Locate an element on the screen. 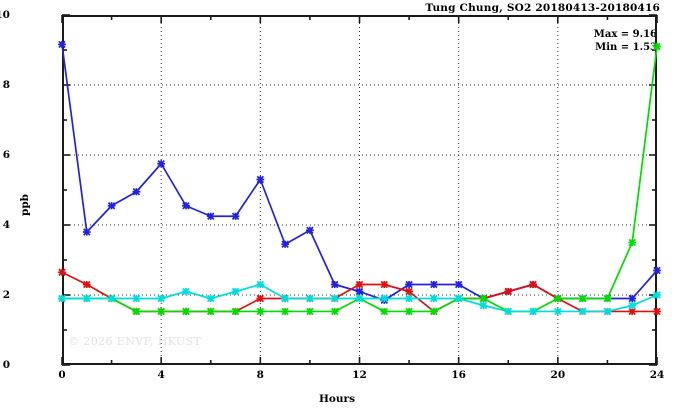  annotation-max: Max = 9.16 is located at coordinates (625, 34).